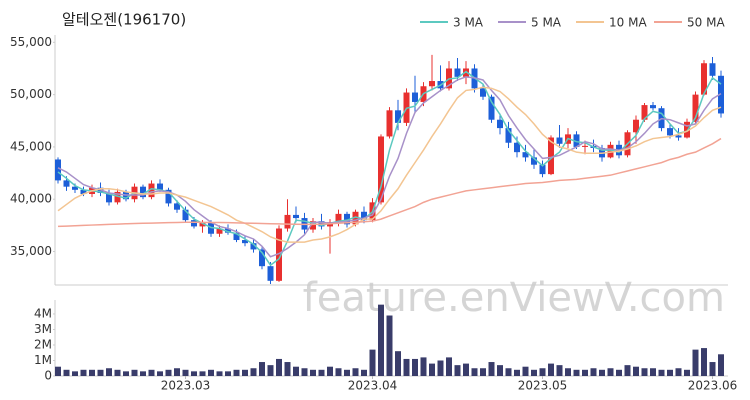  What do you see at coordinates (31, 251) in the screenshot?
I see `y-tick-label: 35,000` at bounding box center [31, 251].